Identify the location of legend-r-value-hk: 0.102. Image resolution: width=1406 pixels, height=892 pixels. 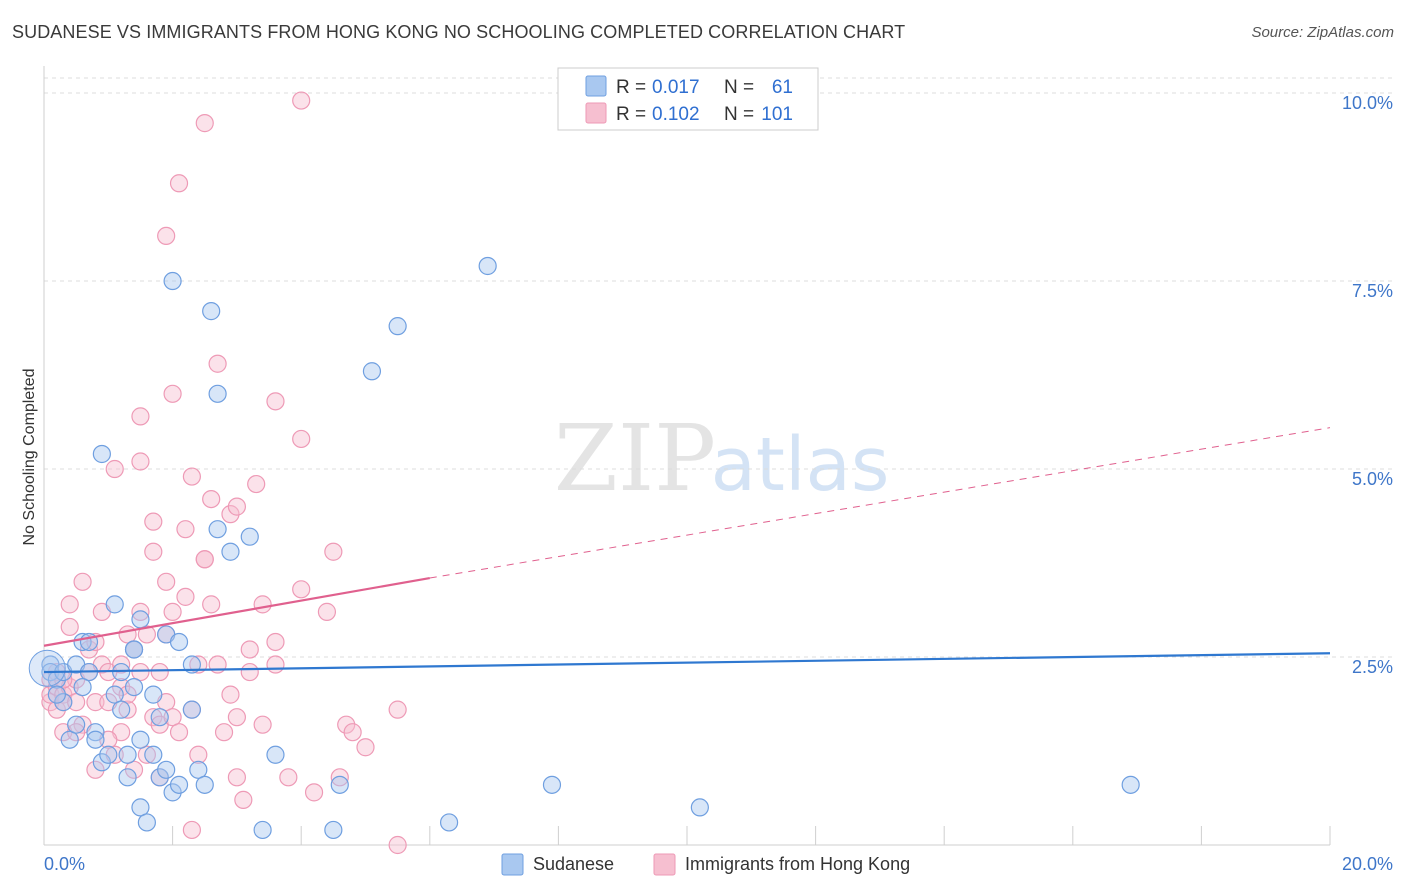
(676, 114).